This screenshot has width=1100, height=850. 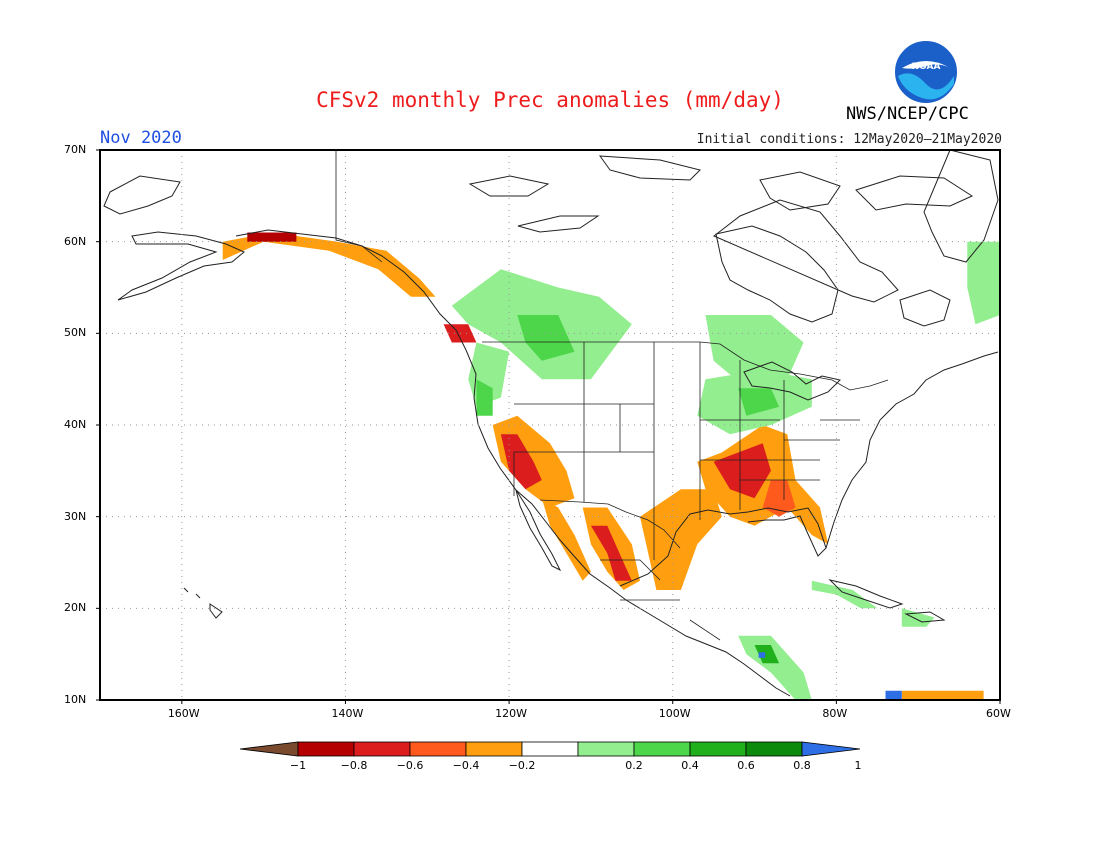 I want to click on colorbar-label: −0.4, so click(x=466, y=765).